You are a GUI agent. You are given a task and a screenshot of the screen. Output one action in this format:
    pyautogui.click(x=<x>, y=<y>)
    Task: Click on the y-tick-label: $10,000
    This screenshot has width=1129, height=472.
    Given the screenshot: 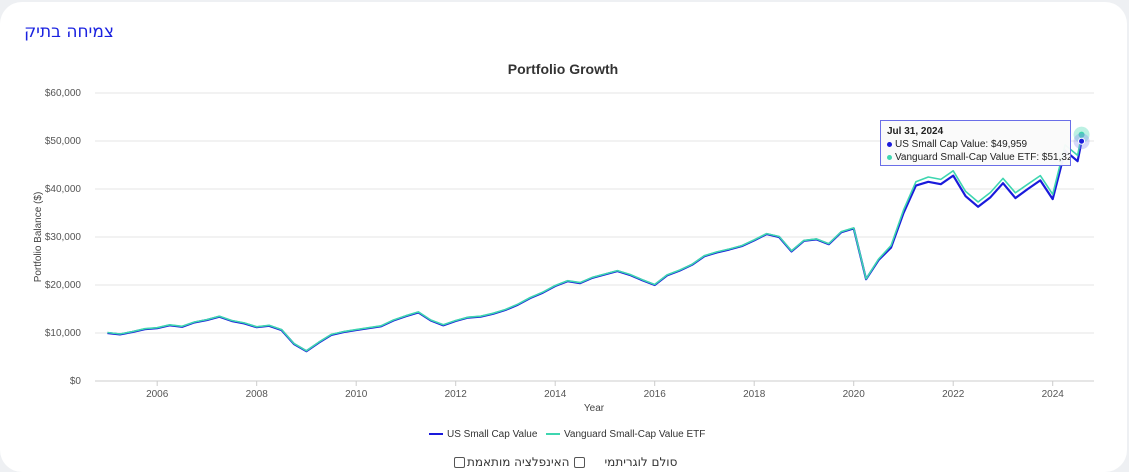 What is the action you would take?
    pyautogui.click(x=63, y=333)
    